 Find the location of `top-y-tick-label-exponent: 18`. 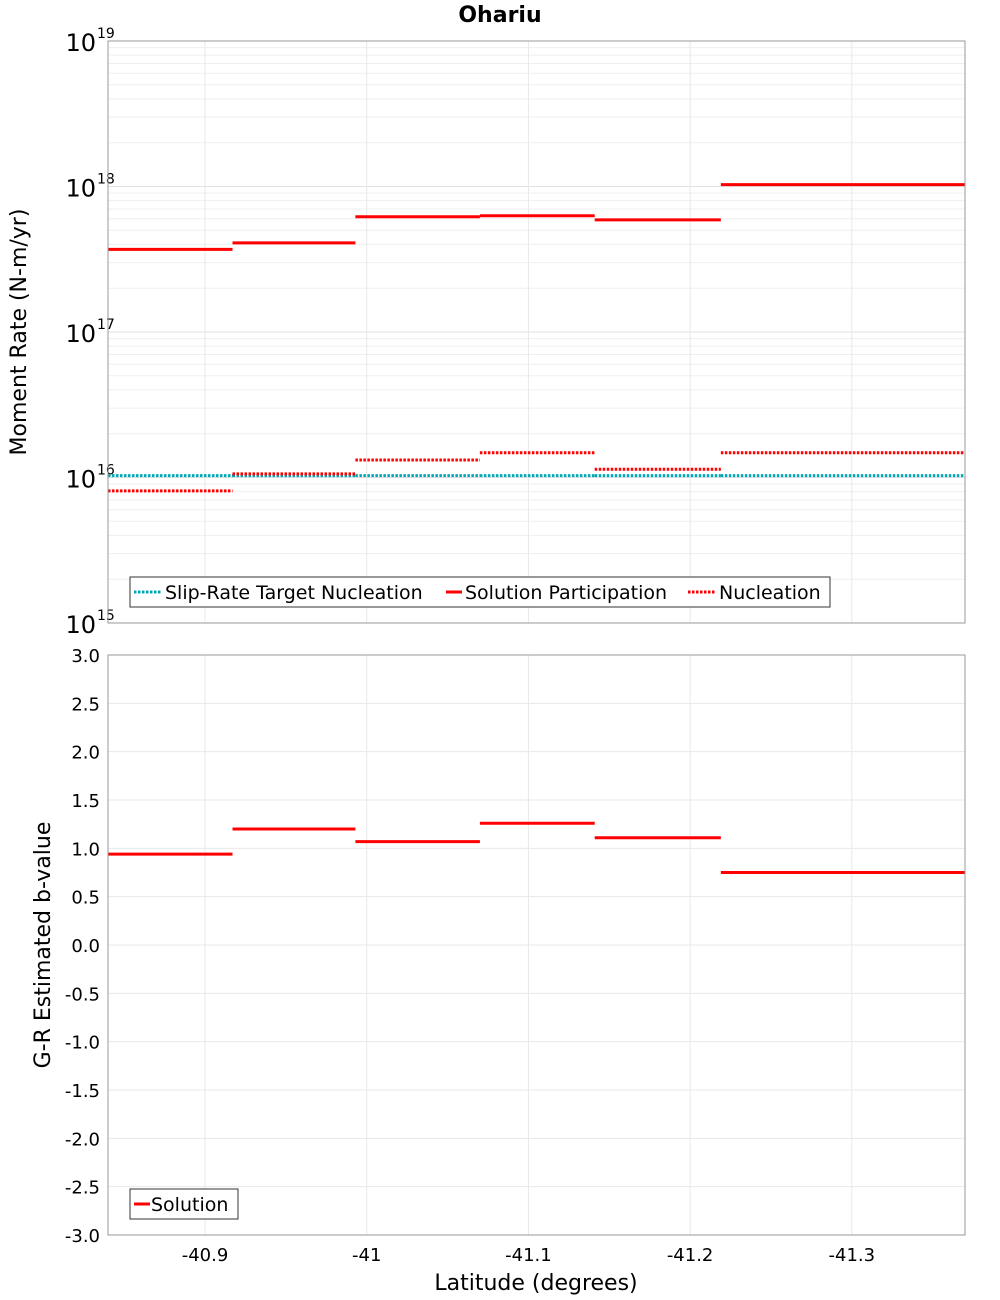

top-y-tick-label-exponent: 18 is located at coordinates (106, 180).